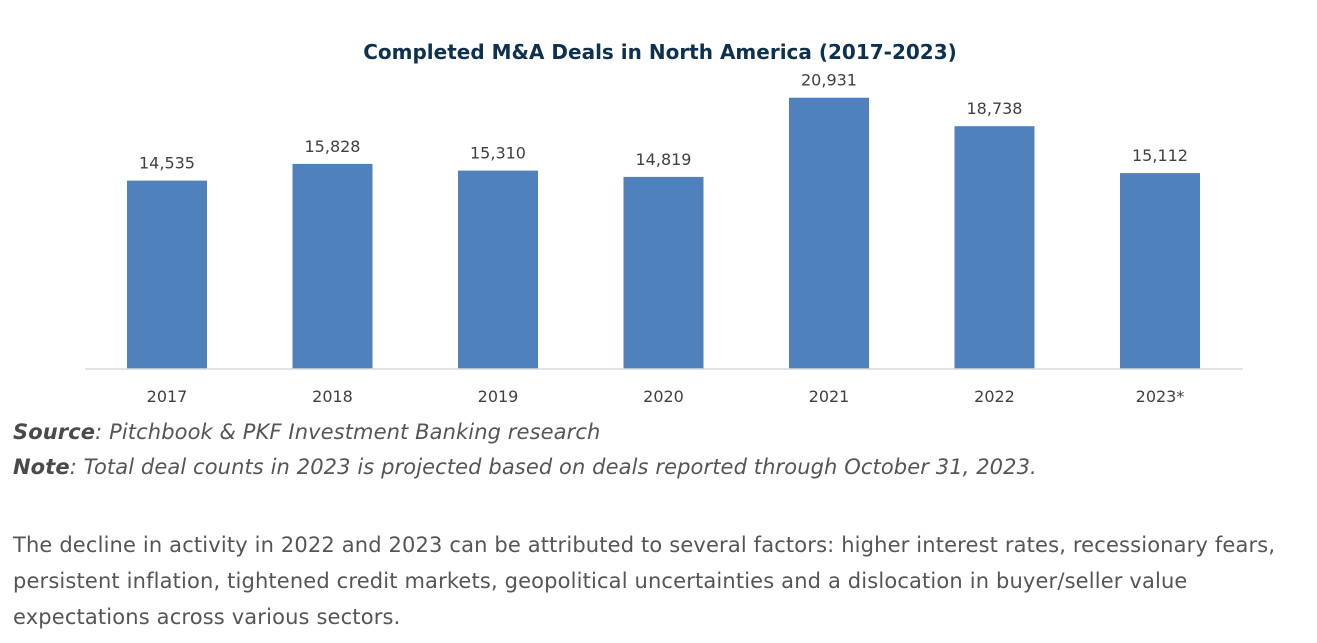  What do you see at coordinates (332, 266) in the screenshot?
I see `bar-2018` at bounding box center [332, 266].